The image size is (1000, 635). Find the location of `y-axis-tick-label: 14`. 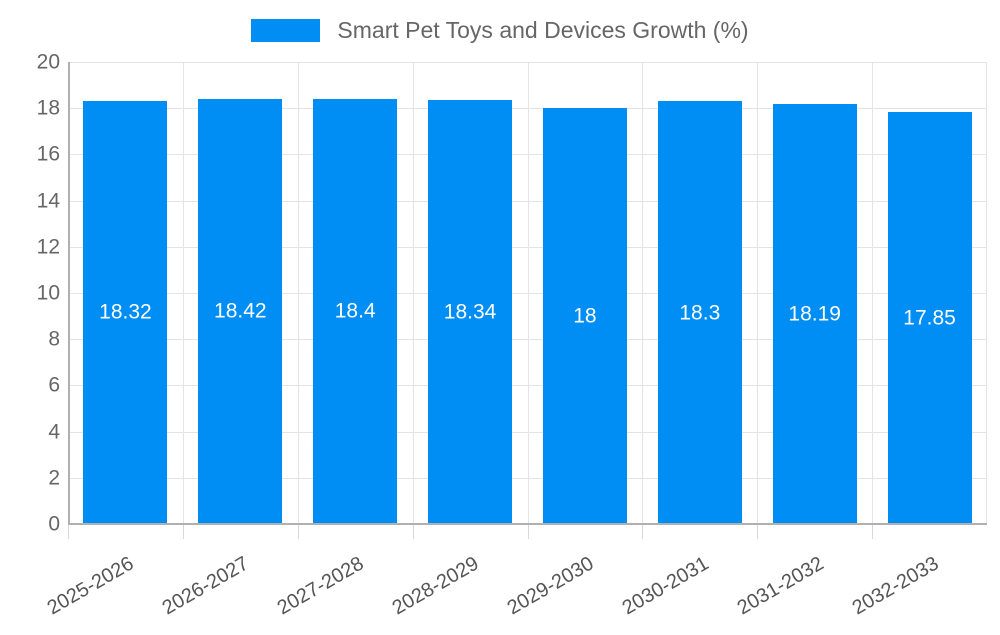

y-axis-tick-label: 14 is located at coordinates (48, 201).